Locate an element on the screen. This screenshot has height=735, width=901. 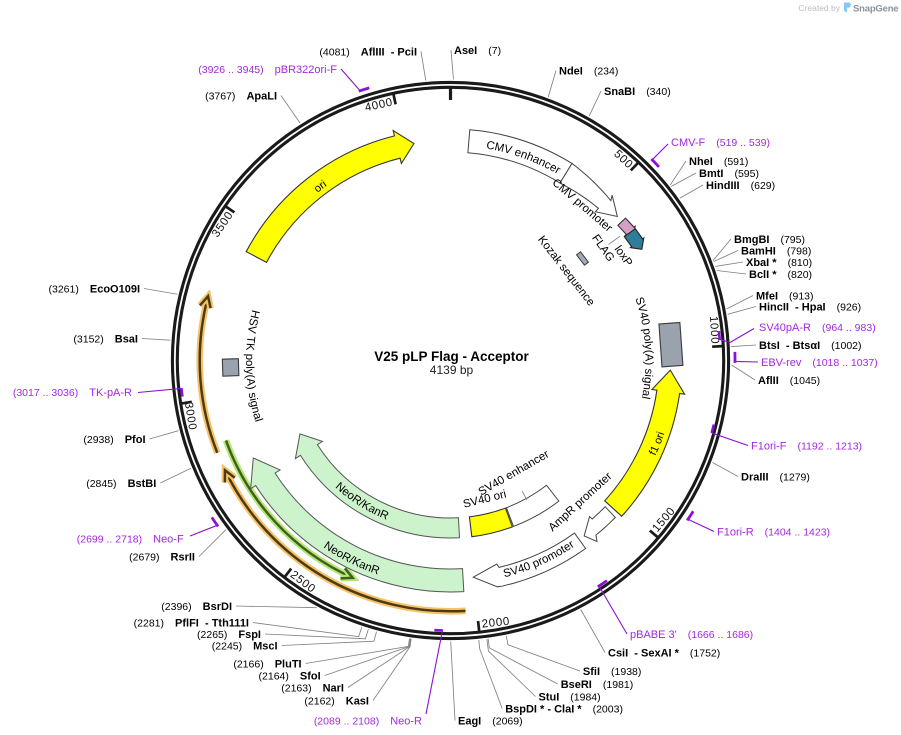
svg-text:(2163)NarI: (2163) NarI is located at coordinates (312, 689).